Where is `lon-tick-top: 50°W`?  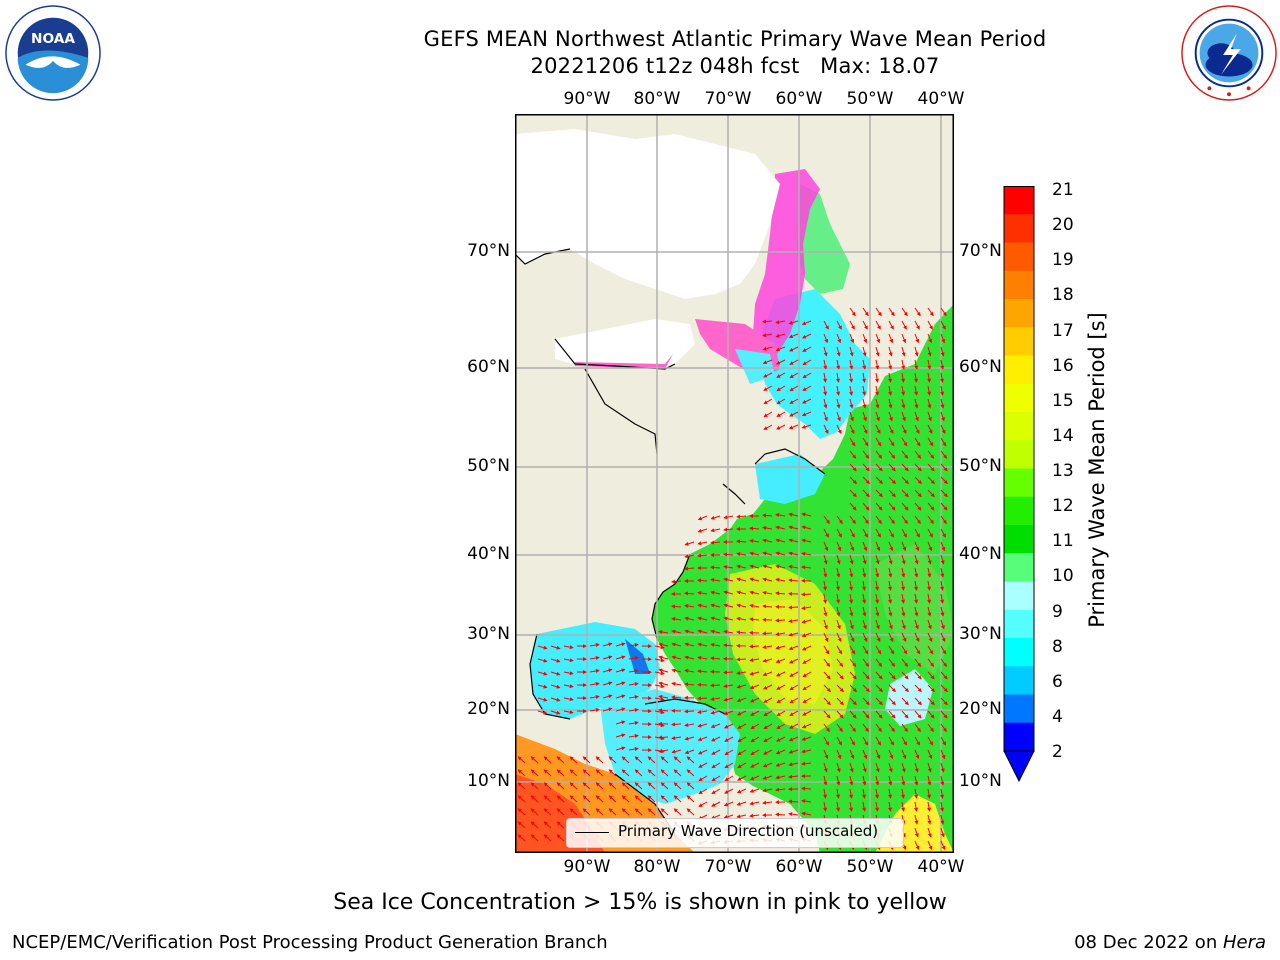
lon-tick-top: 50°W is located at coordinates (870, 99).